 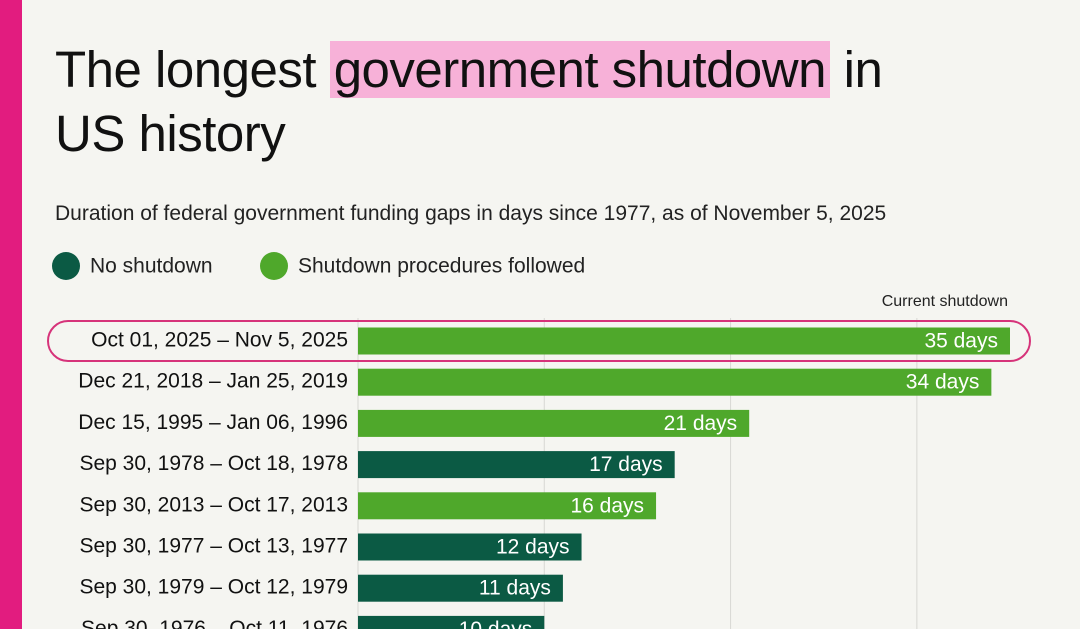 I want to click on value-label: 12 days, so click(x=533, y=547).